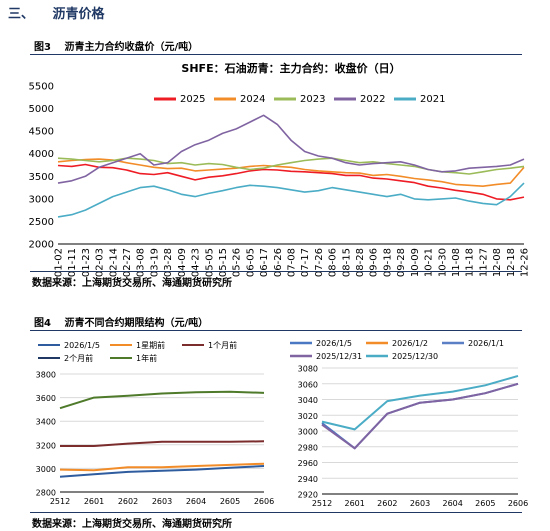 Image resolution: width=550 pixels, height=531 pixels. Describe the element at coordinates (131, 47) in the screenshot. I see `figure3-caption: 沥青主力合约收盘价（元/吨）` at that location.